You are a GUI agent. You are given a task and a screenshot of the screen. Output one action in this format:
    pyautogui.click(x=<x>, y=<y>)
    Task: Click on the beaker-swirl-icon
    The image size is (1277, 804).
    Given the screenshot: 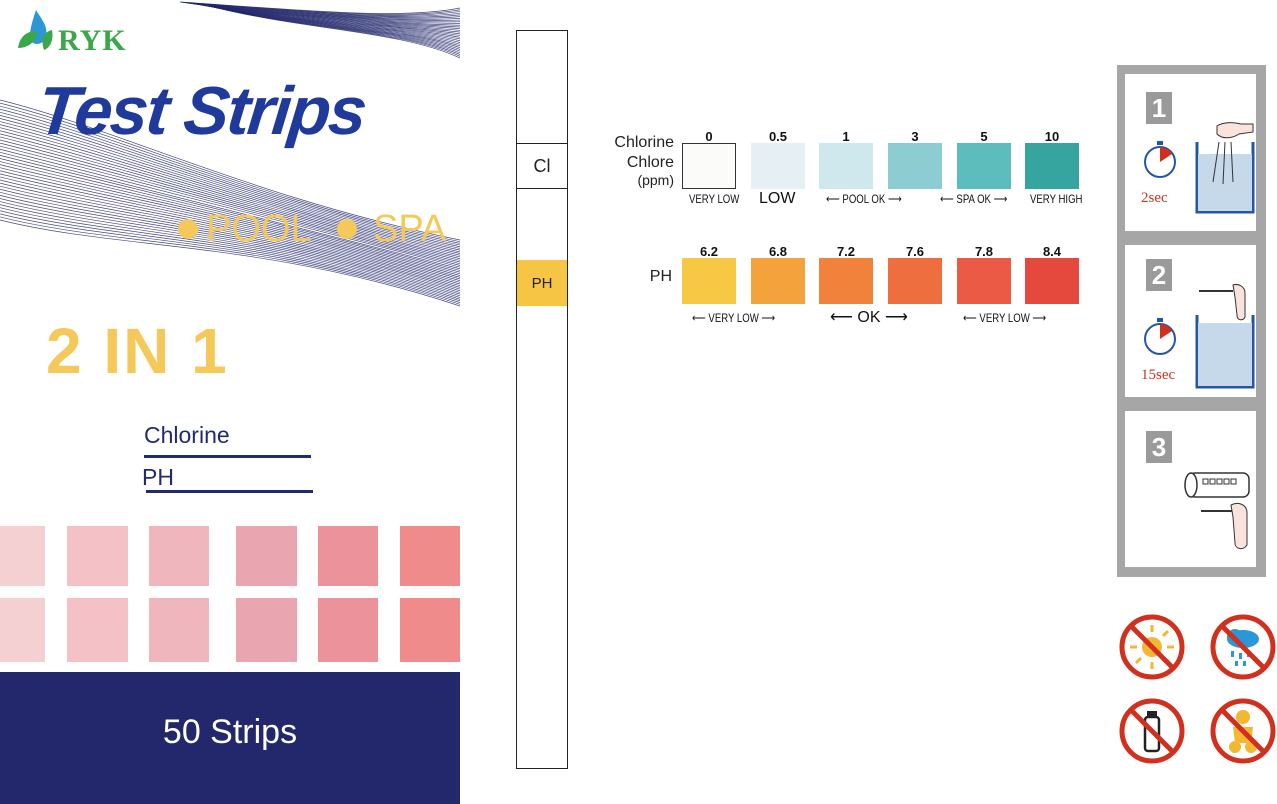 What is the action you would take?
    pyautogui.click(x=1225, y=336)
    